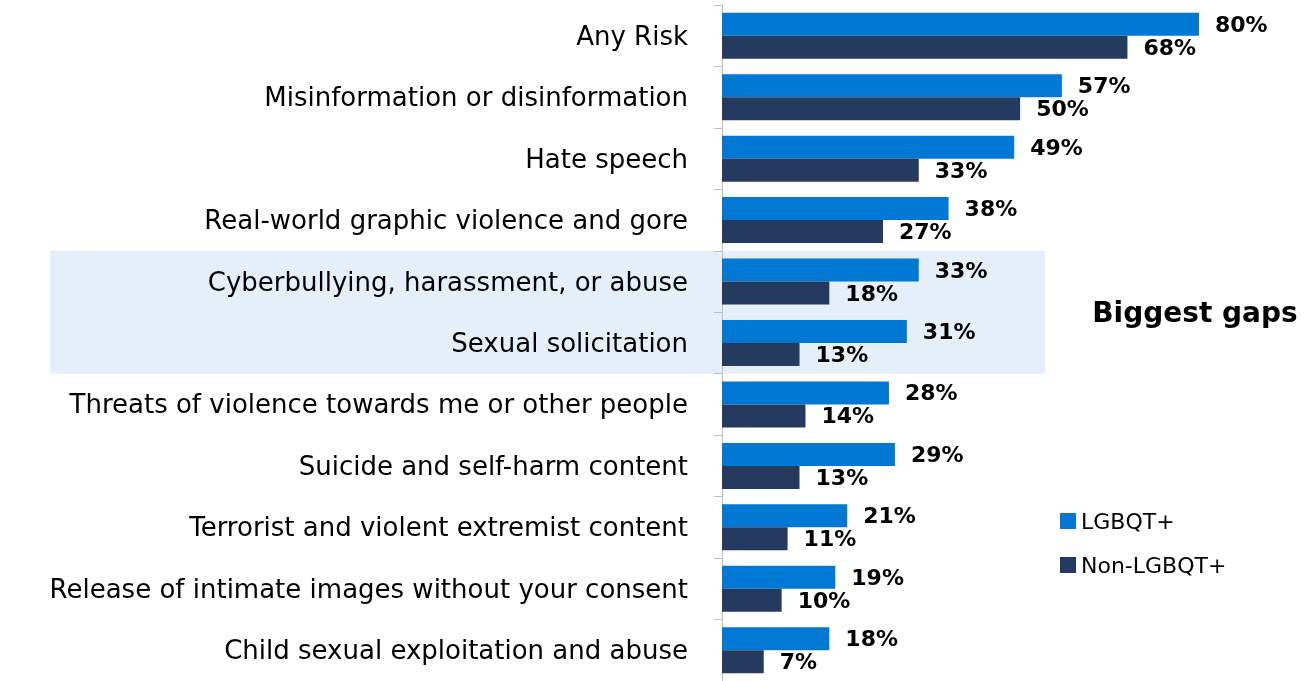 The width and height of the screenshot is (1307, 681). Describe the element at coordinates (438, 527) in the screenshot. I see `y-tick-label: Terrorist and violent extremist content` at that location.